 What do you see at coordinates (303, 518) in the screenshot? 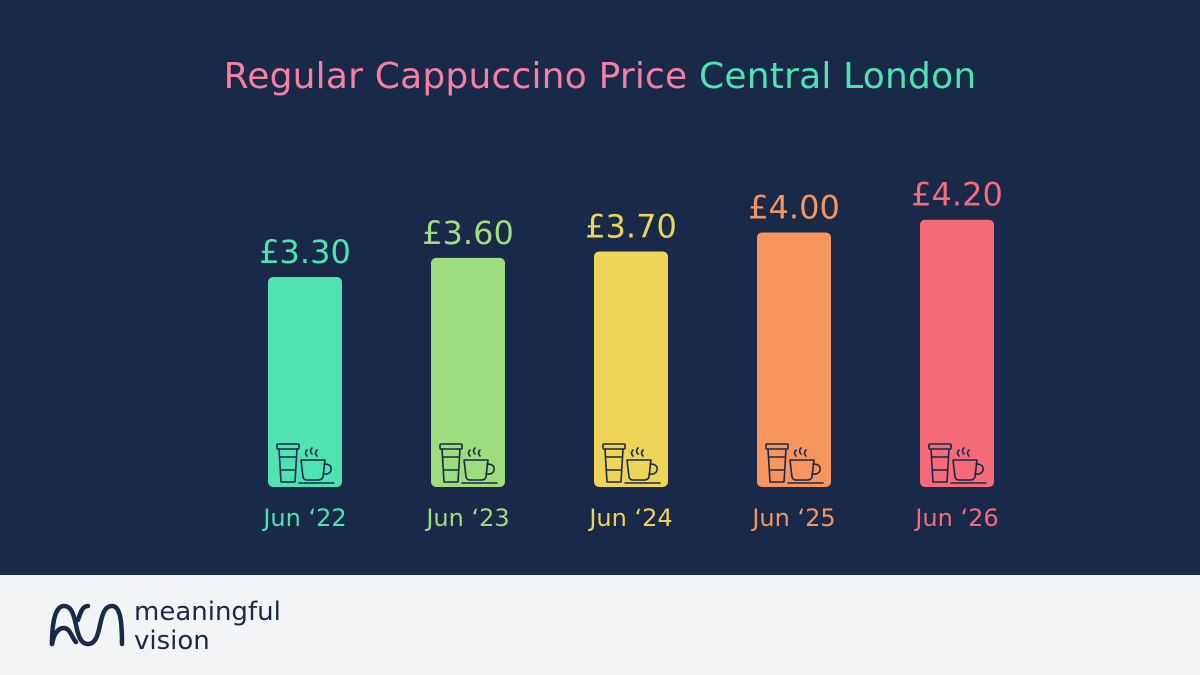
I see `category-label-1: Jun ‘22` at bounding box center [303, 518].